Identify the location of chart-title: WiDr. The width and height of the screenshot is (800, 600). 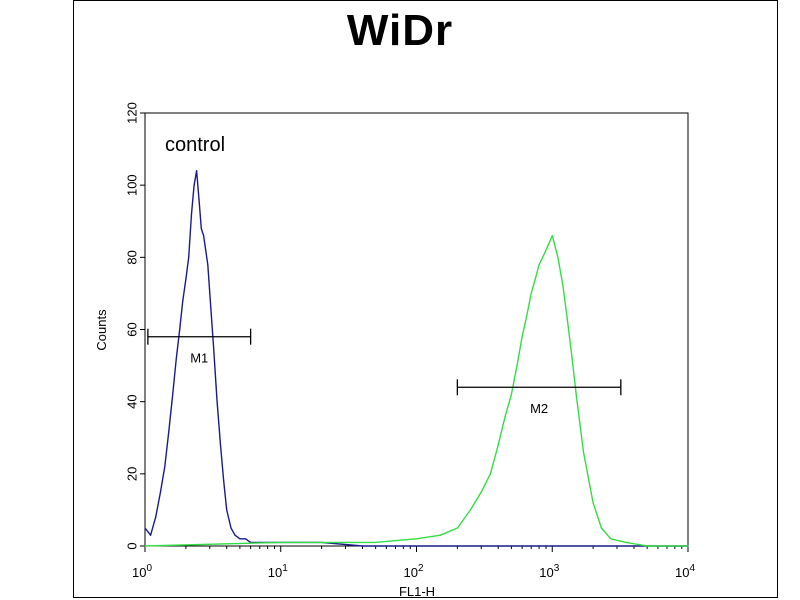
(400, 30).